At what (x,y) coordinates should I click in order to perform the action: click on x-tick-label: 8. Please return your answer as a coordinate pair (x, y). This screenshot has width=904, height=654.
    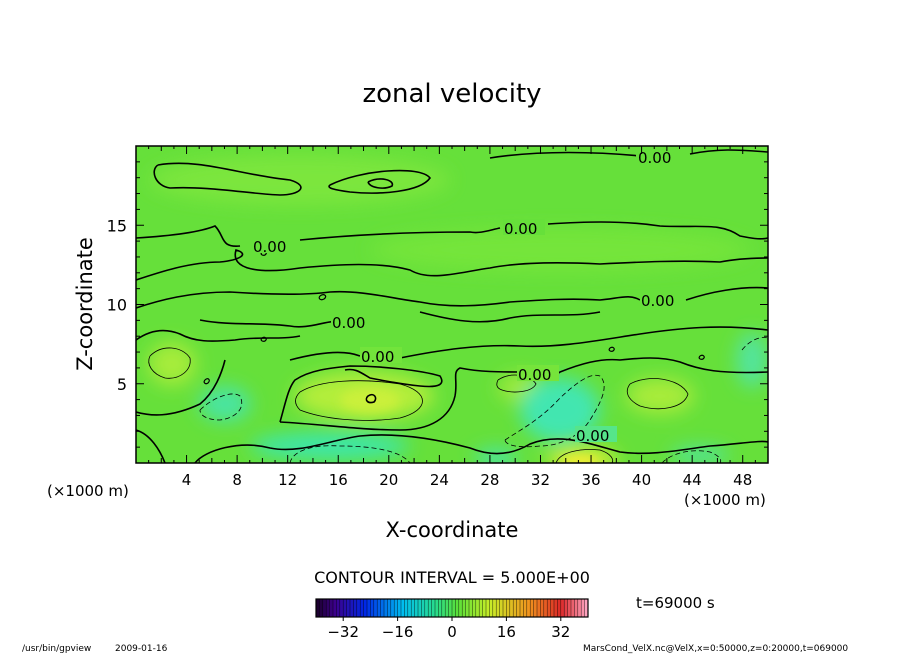
    Looking at the image, I should click on (237, 480).